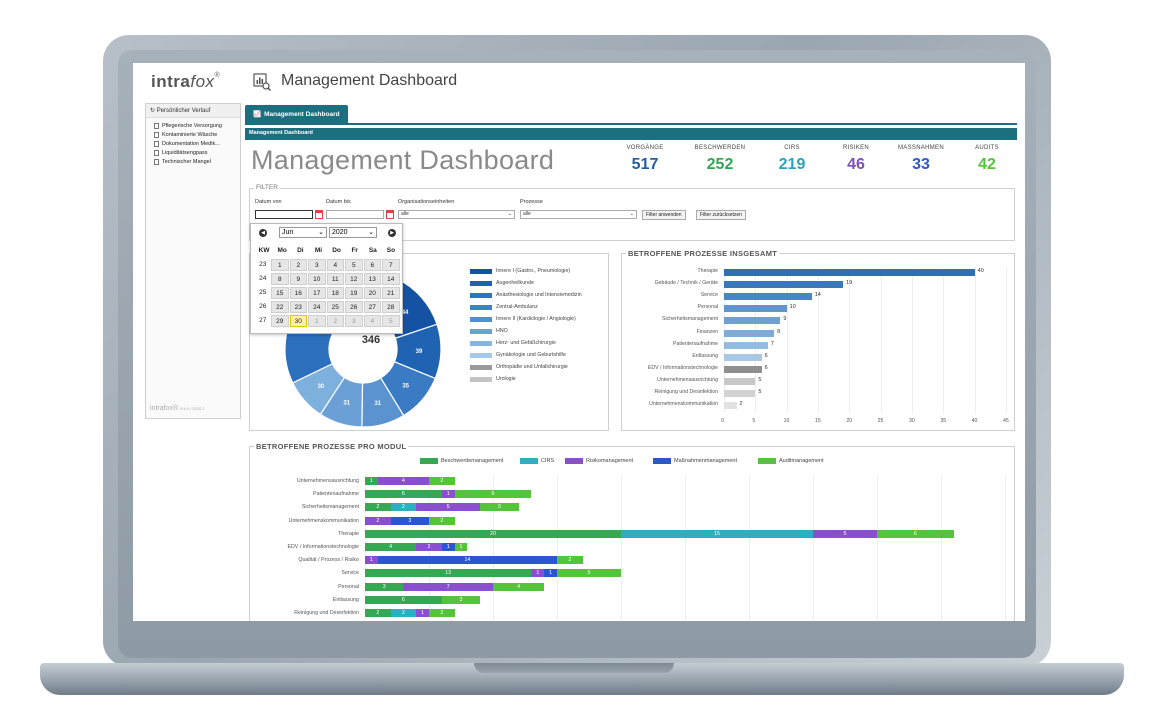 Image resolution: width=1149 pixels, height=713 pixels. What do you see at coordinates (280, 321) in the screenshot?
I see `calendar-day: 29` at bounding box center [280, 321].